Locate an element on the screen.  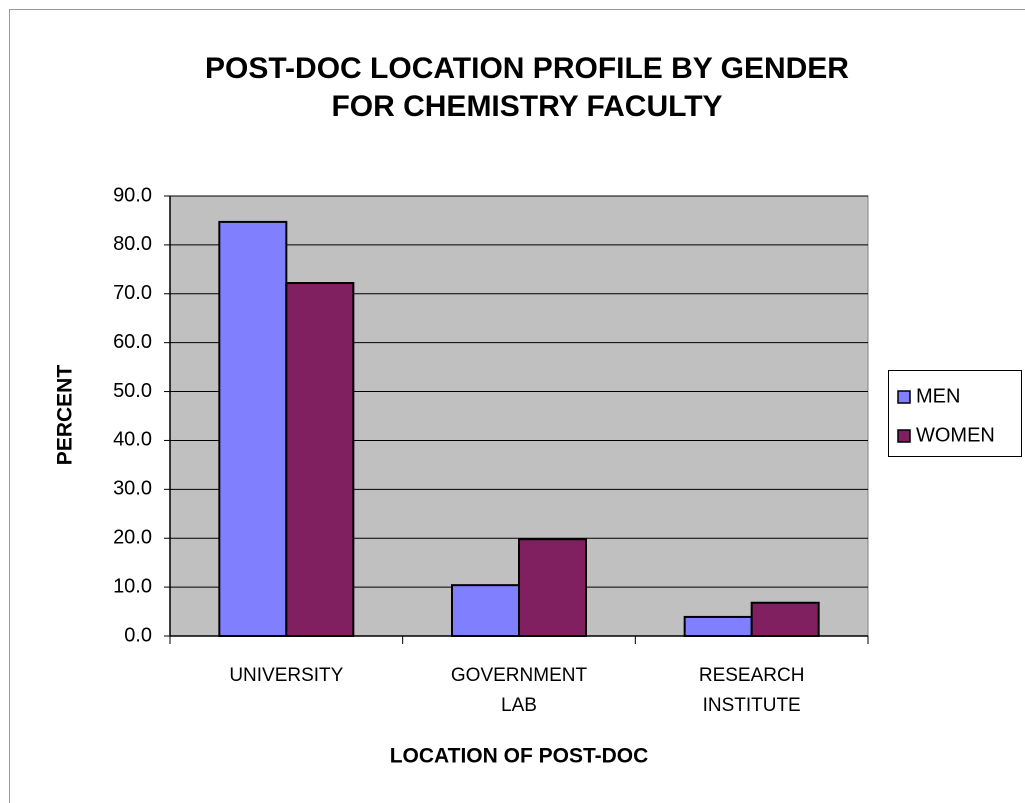
y-tick-label: 40.0 is located at coordinates (132, 440).